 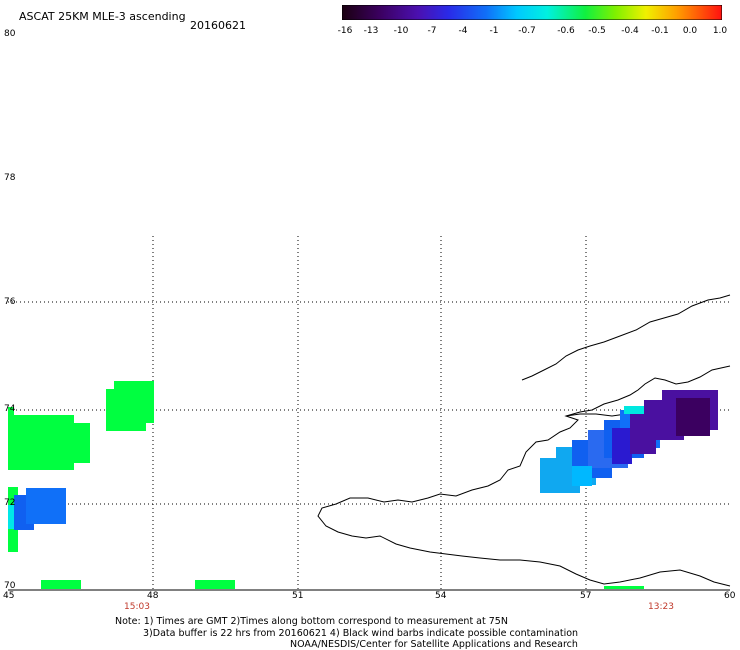 What do you see at coordinates (345, 31) in the screenshot?
I see `colorbar-tick-label: -16` at bounding box center [345, 31].